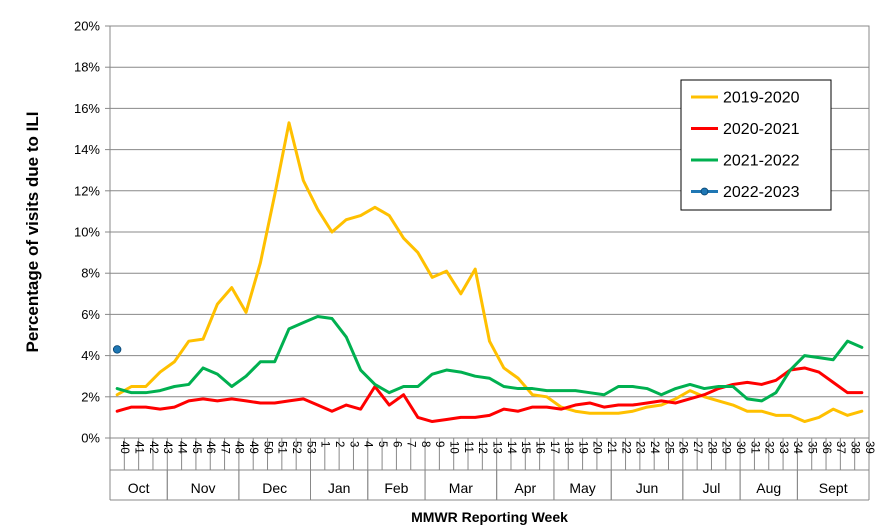 The height and width of the screenshot is (532, 896). I want to click on week-label: 48, so click(239, 447).